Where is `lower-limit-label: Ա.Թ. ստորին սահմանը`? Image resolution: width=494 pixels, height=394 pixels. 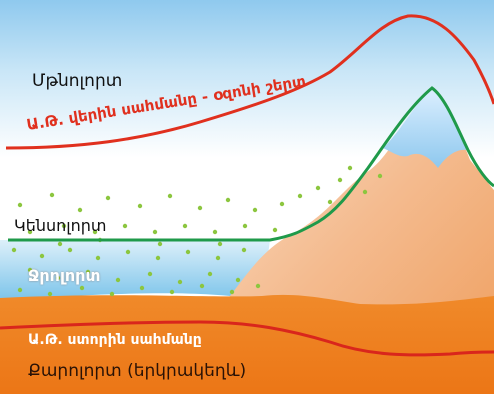 lower-limit-label: Ա.Թ. ստորին սահմանը is located at coordinates (115, 340).